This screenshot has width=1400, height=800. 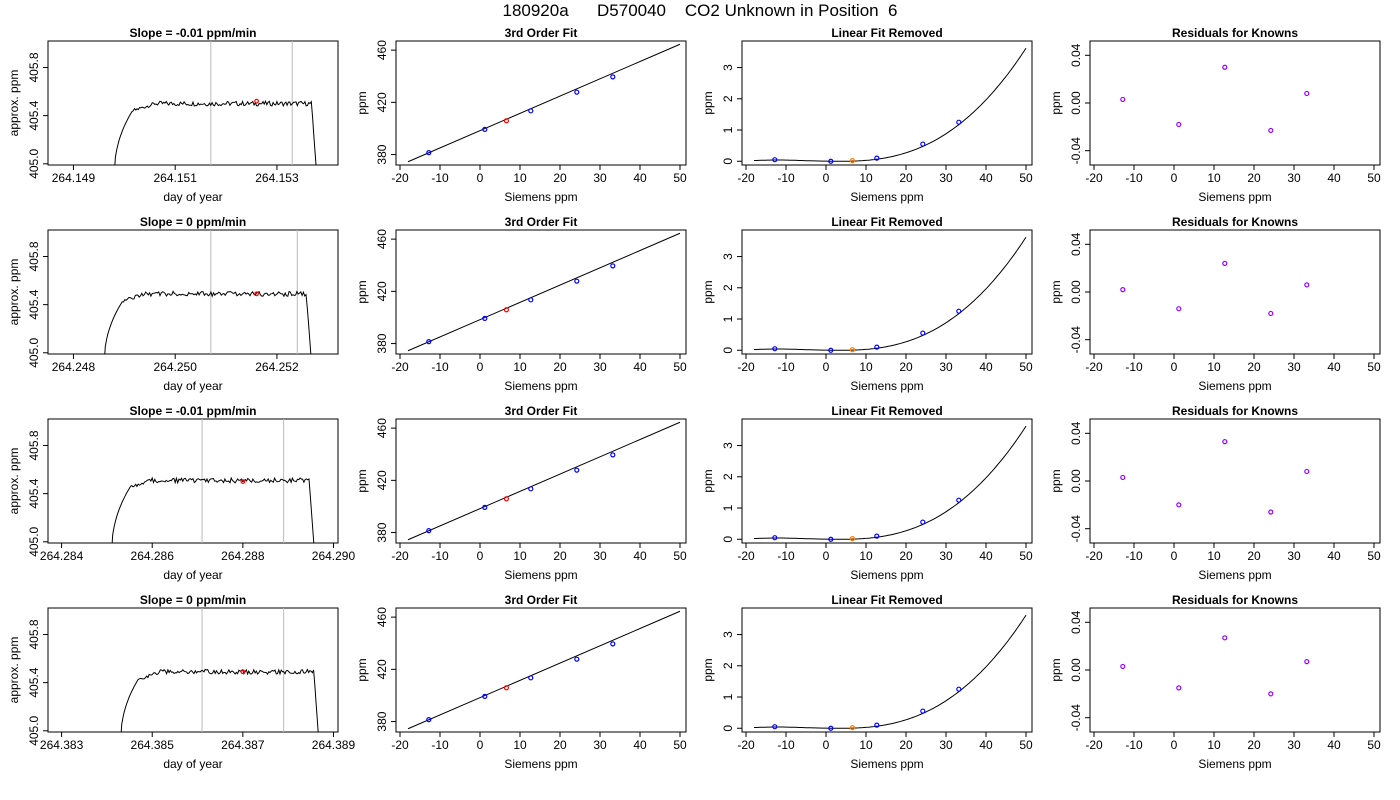 What do you see at coordinates (382, 239) in the screenshot?
I see `r2-fit-ytick-label: 460` at bounding box center [382, 239].